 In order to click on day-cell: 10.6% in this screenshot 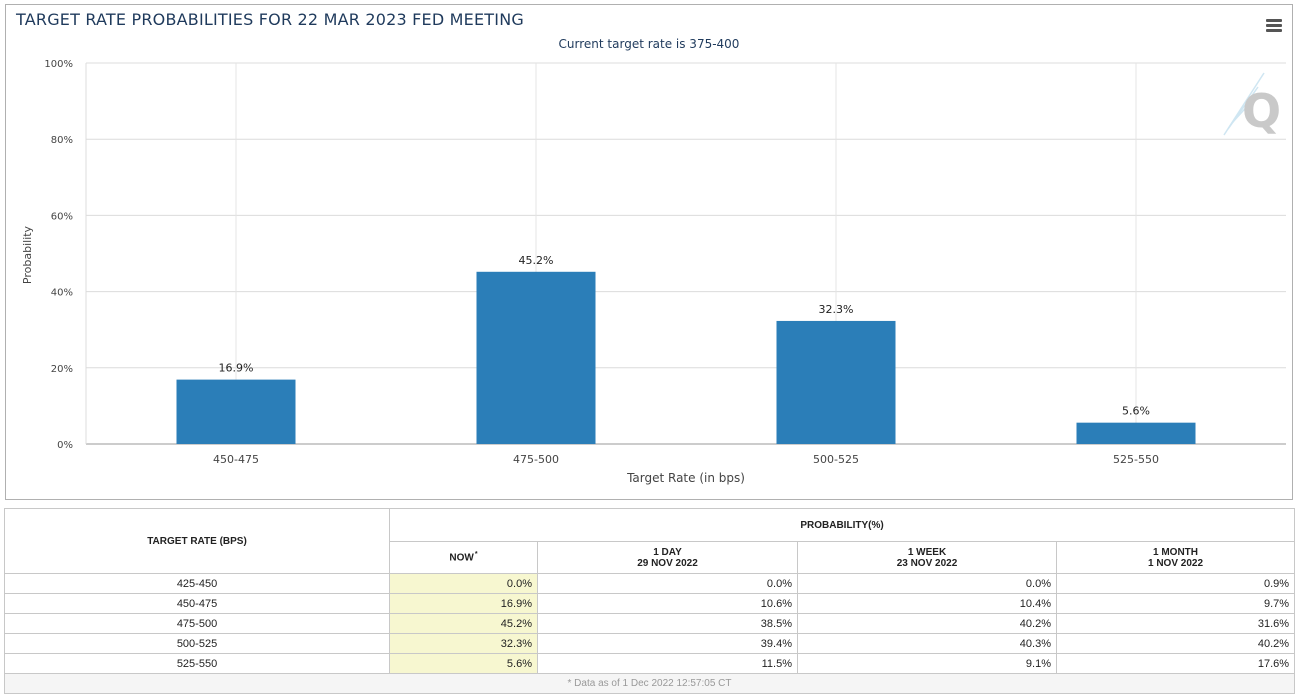, I will do `click(667, 603)`.